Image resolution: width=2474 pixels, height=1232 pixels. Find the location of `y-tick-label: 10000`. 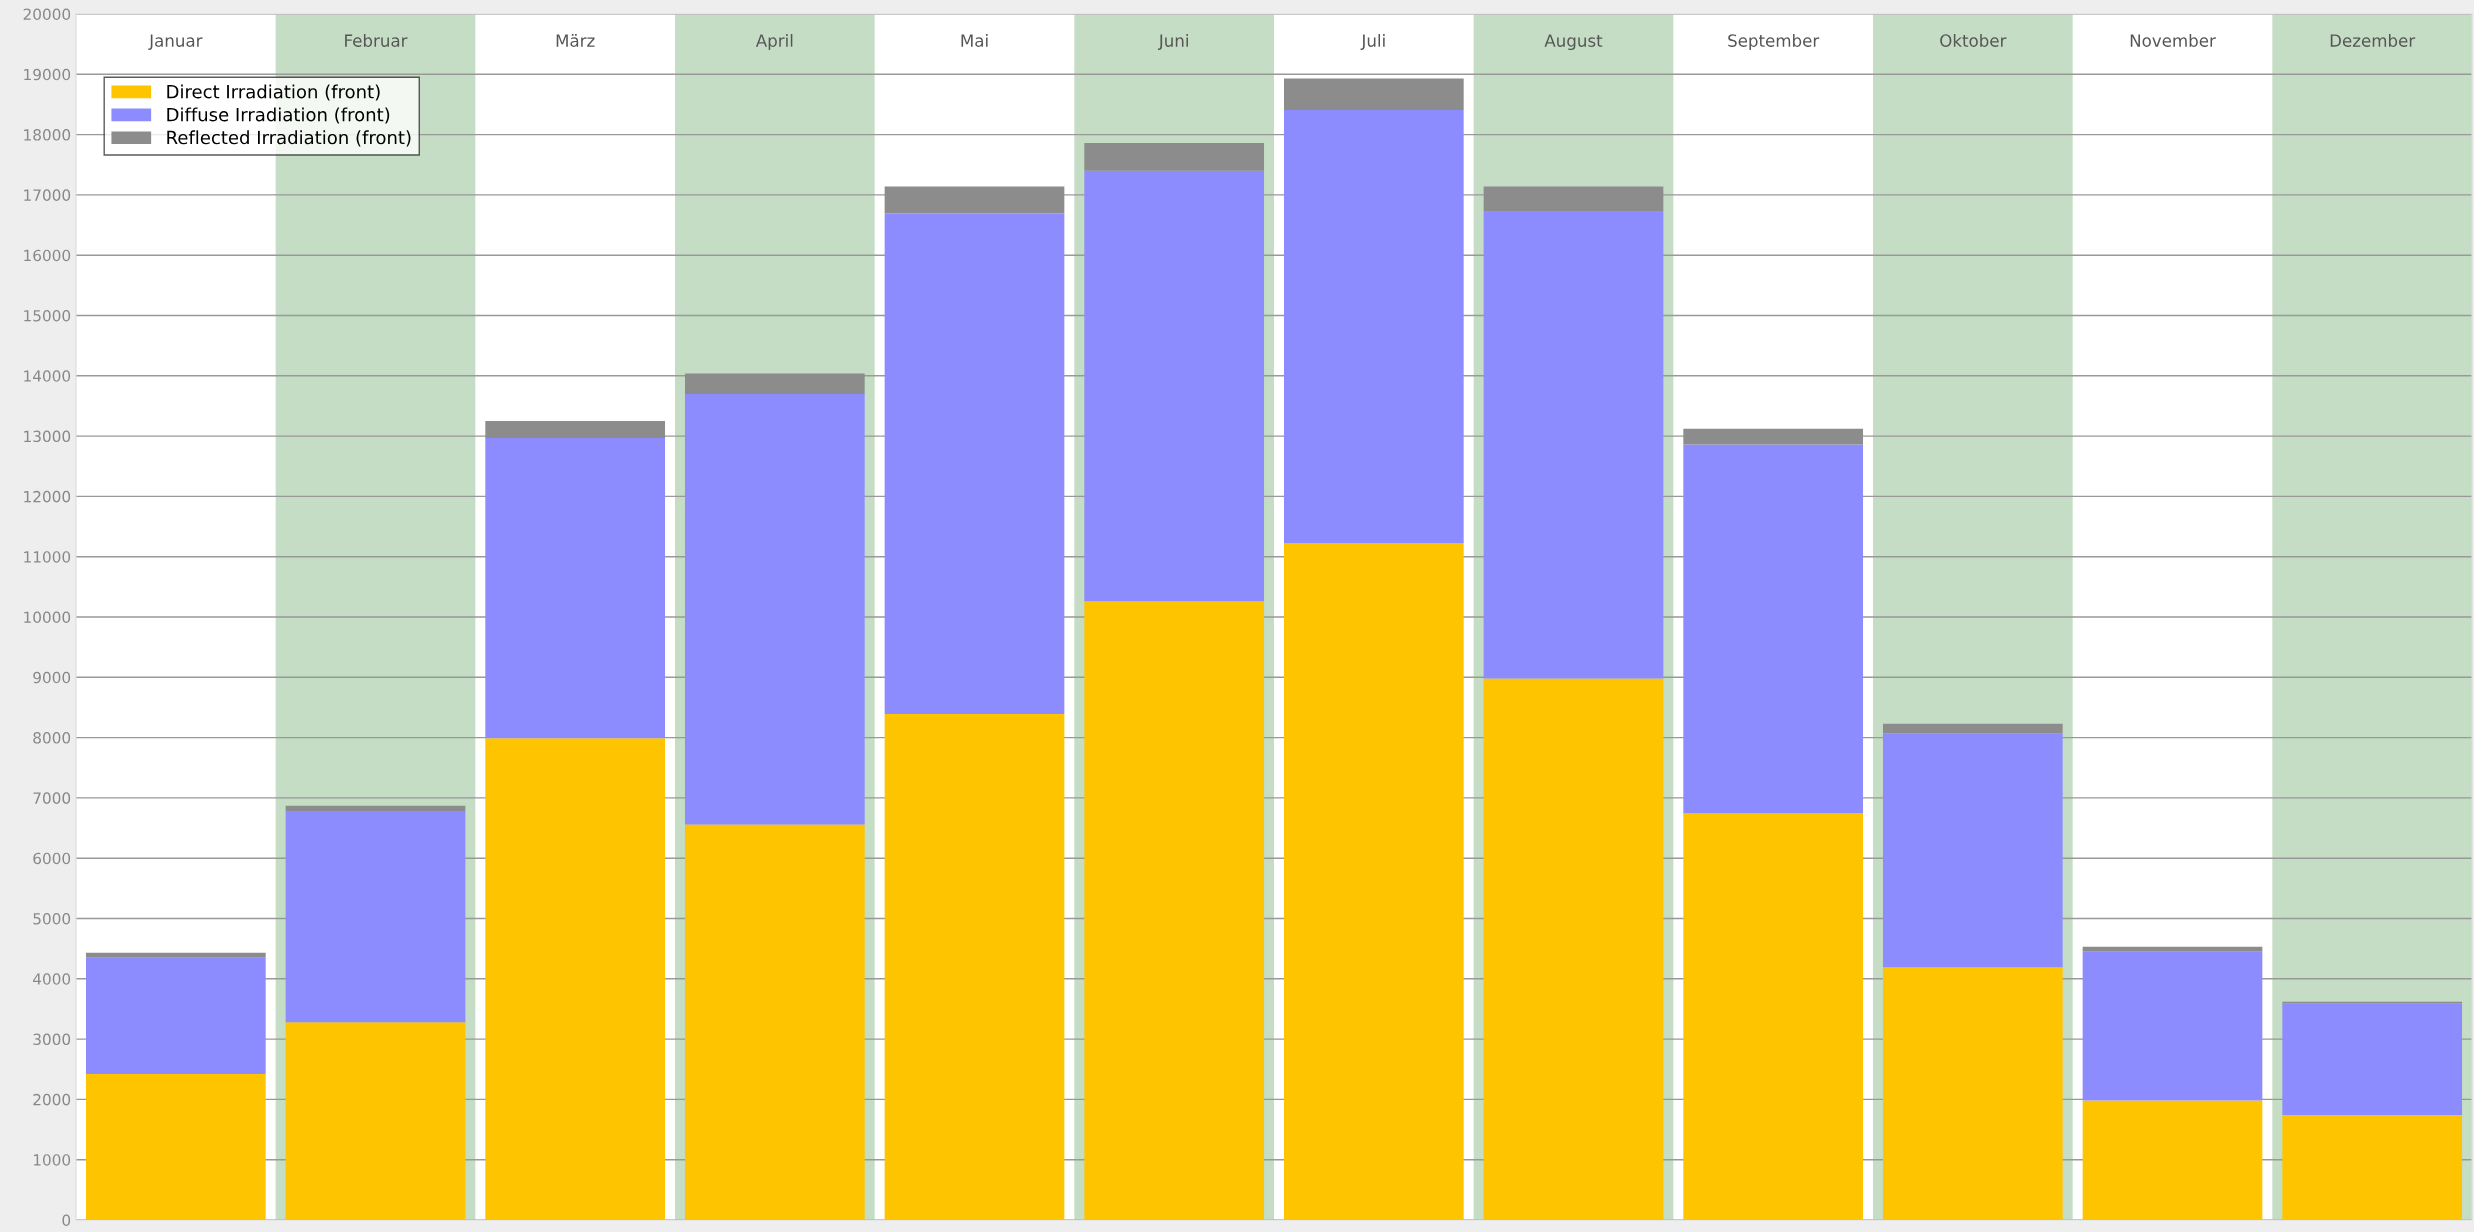

y-tick-label: 10000 is located at coordinates (47, 617).